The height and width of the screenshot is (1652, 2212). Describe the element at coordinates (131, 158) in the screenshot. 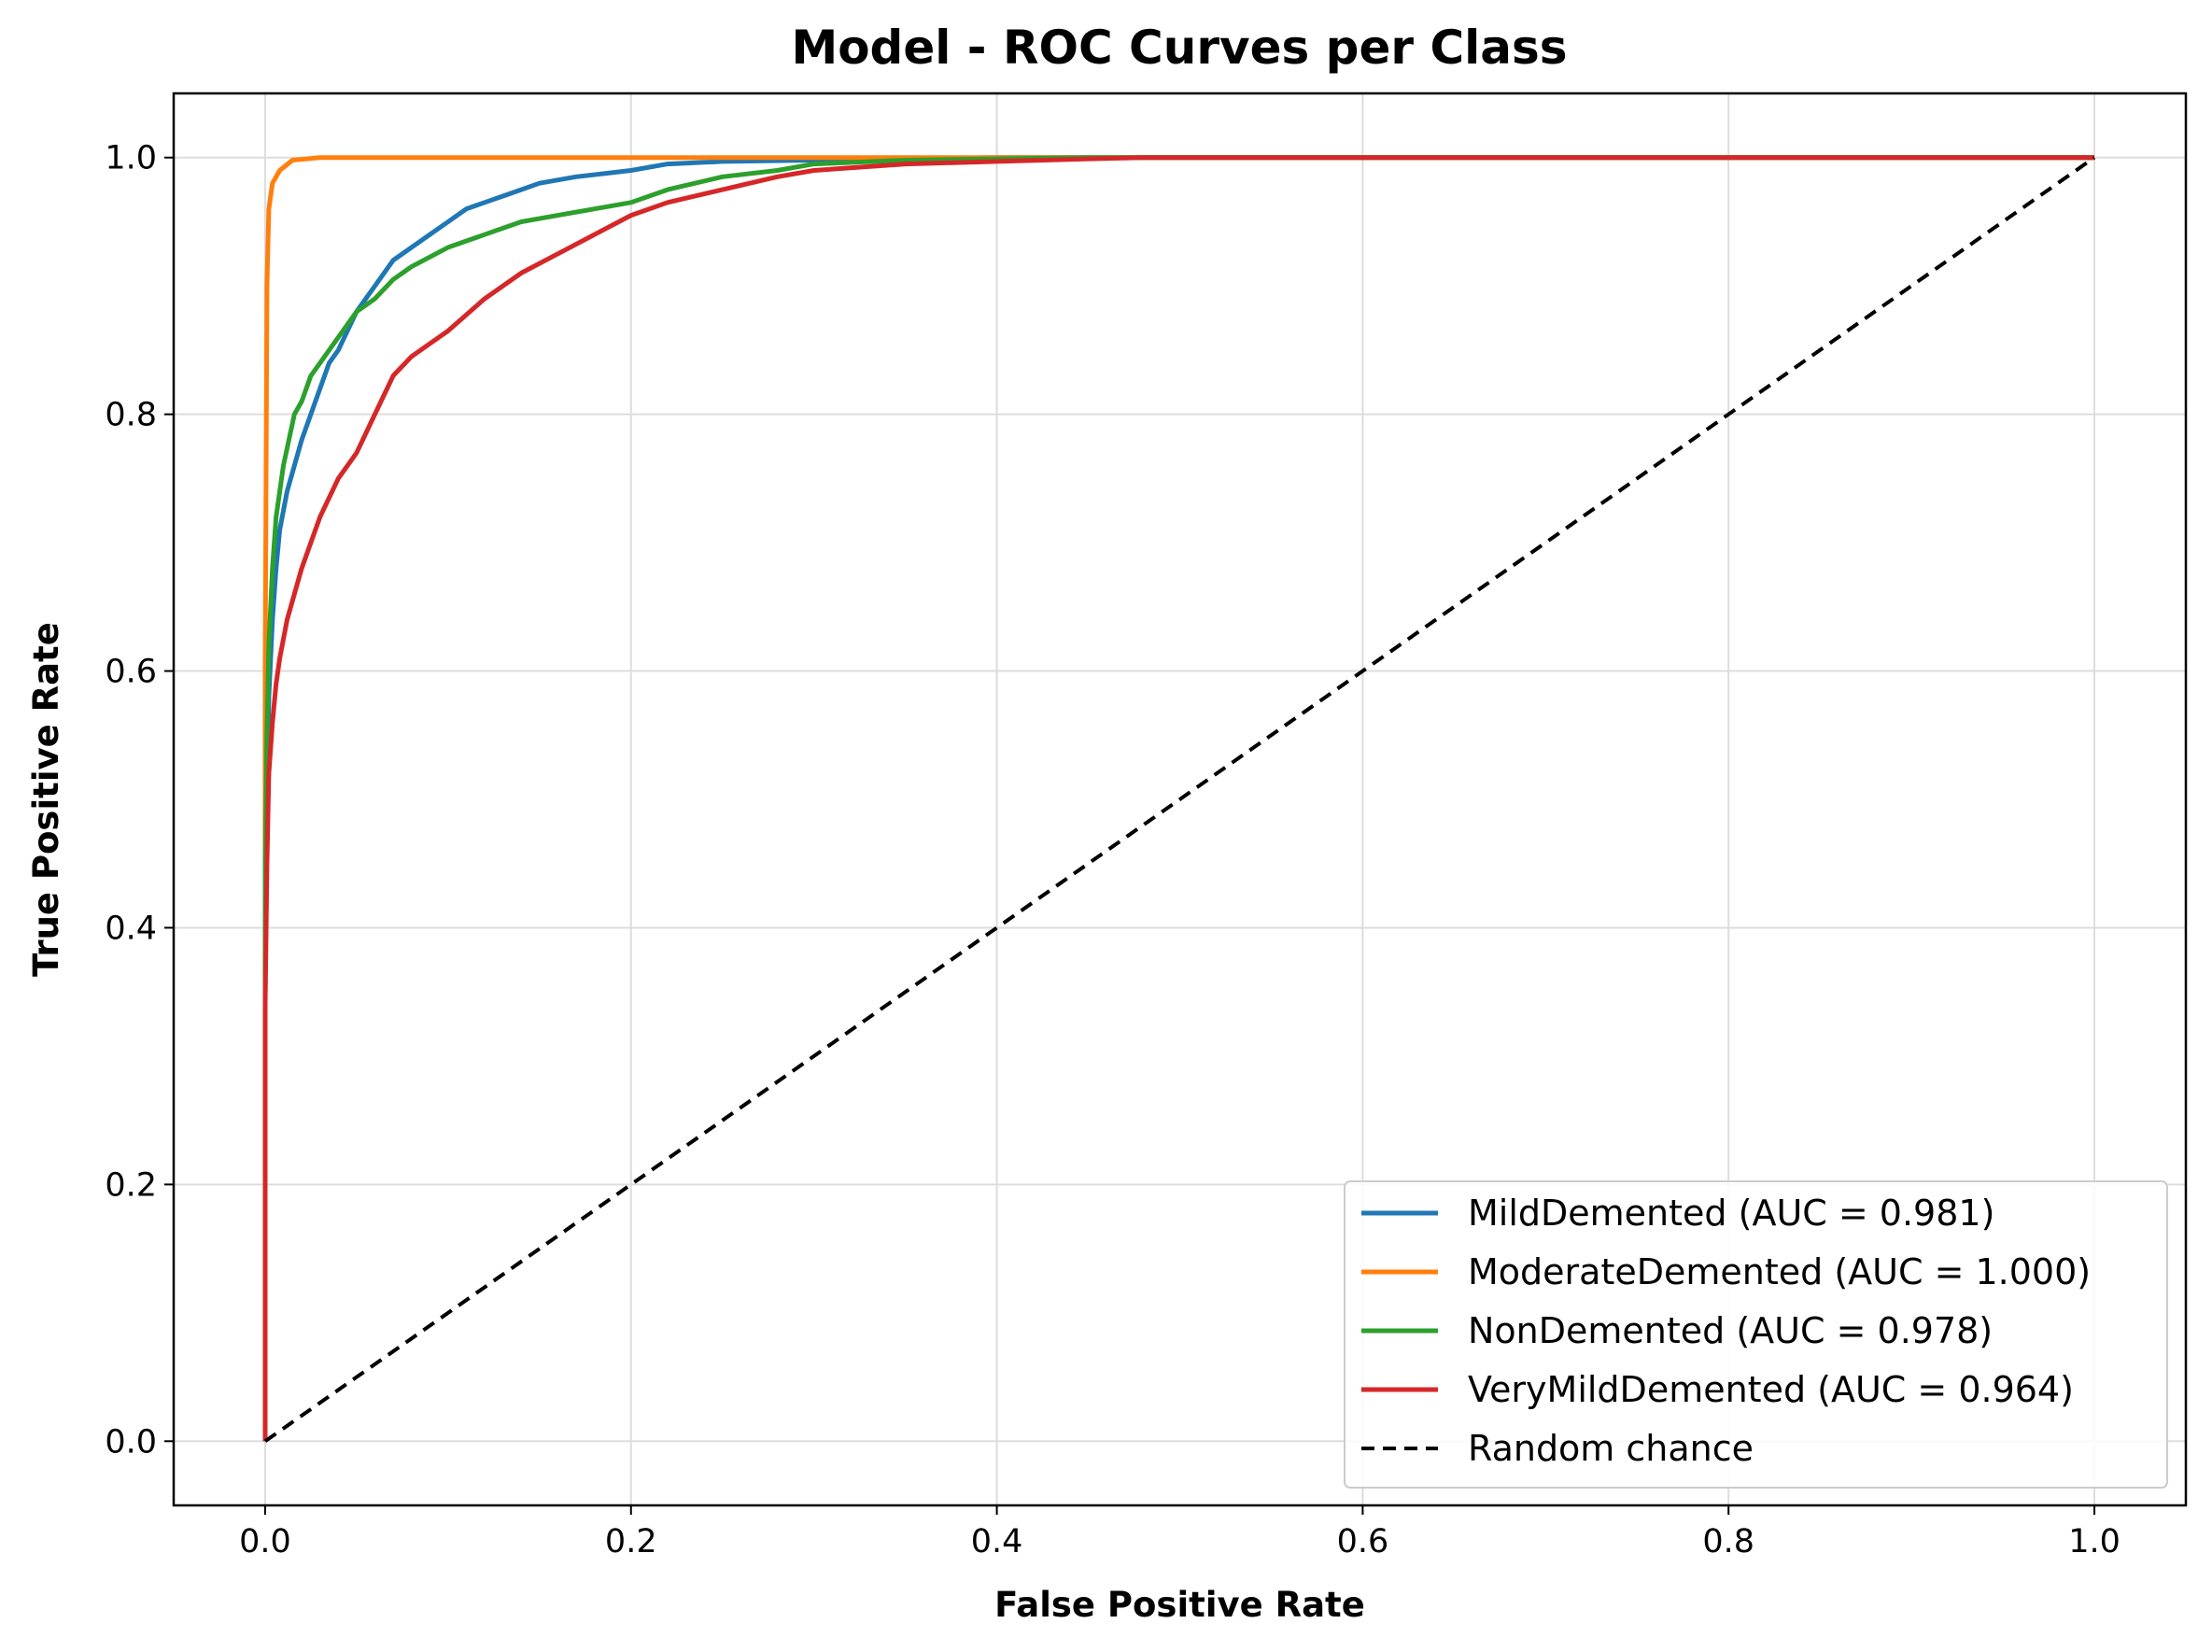

I see `y-tick-label: 1.0` at that location.